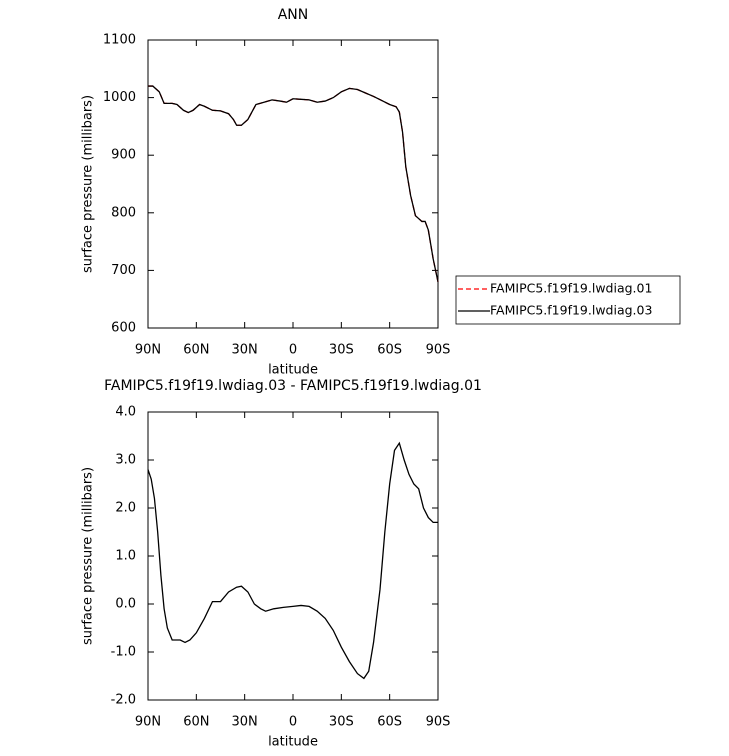 The height and width of the screenshot is (756, 729). What do you see at coordinates (293, 15) in the screenshot?
I see `chart-title: ANN` at bounding box center [293, 15].